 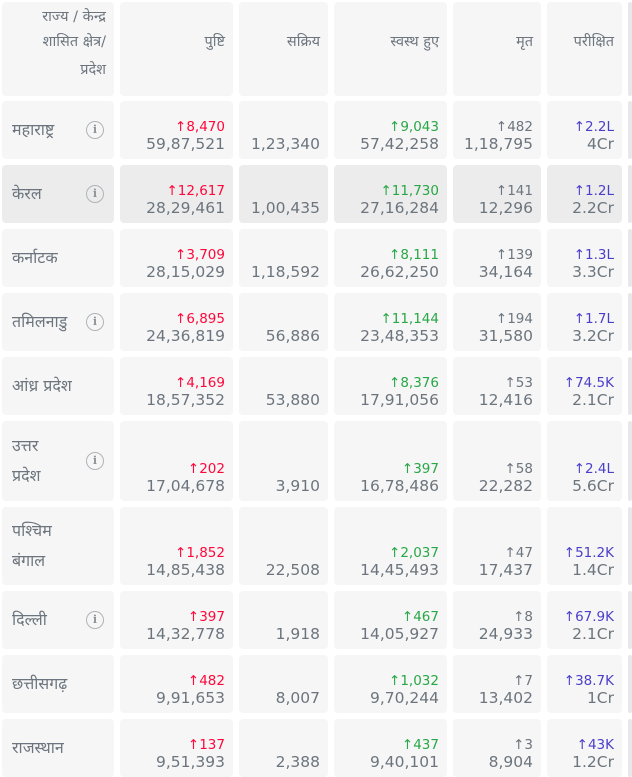 I want to click on confirmed-total: 18,57,352, so click(x=185, y=400).